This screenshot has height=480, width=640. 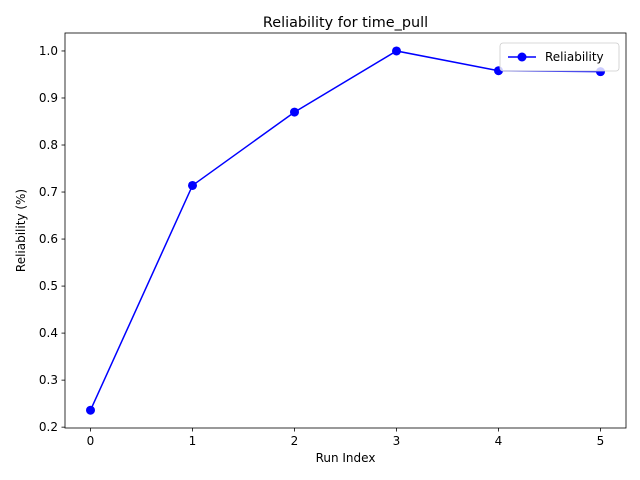 What do you see at coordinates (48, 51) in the screenshot?
I see `y-tick-label: 1.0` at bounding box center [48, 51].